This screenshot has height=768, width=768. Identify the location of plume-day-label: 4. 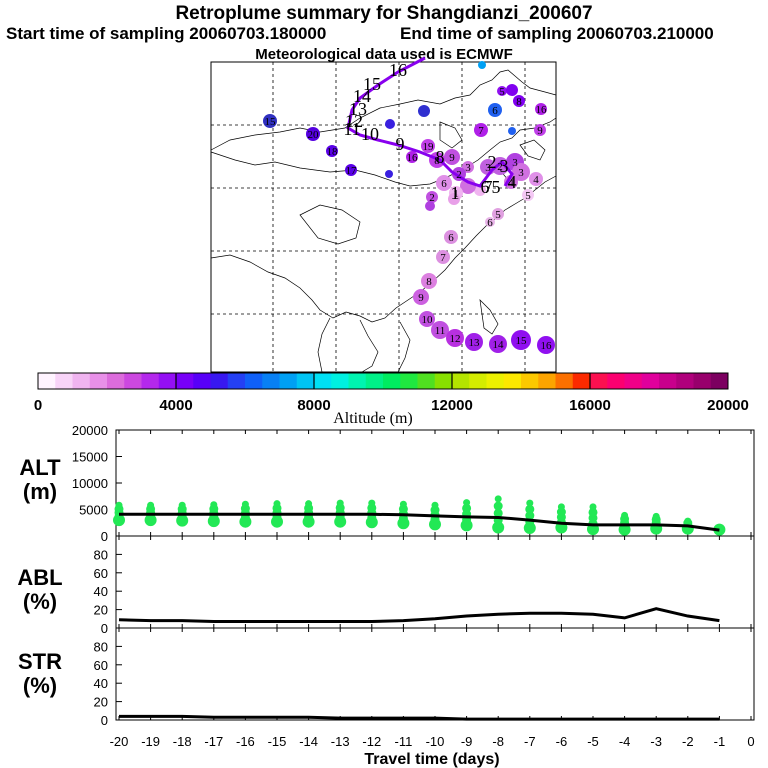
(511, 183).